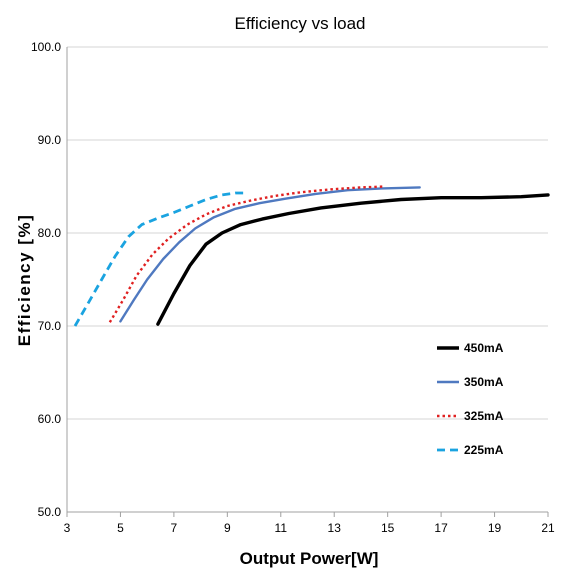 This screenshot has width=563, height=574. What do you see at coordinates (470, 399) in the screenshot?
I see `legend: 450mA 350mA 325mA 225mA` at bounding box center [470, 399].